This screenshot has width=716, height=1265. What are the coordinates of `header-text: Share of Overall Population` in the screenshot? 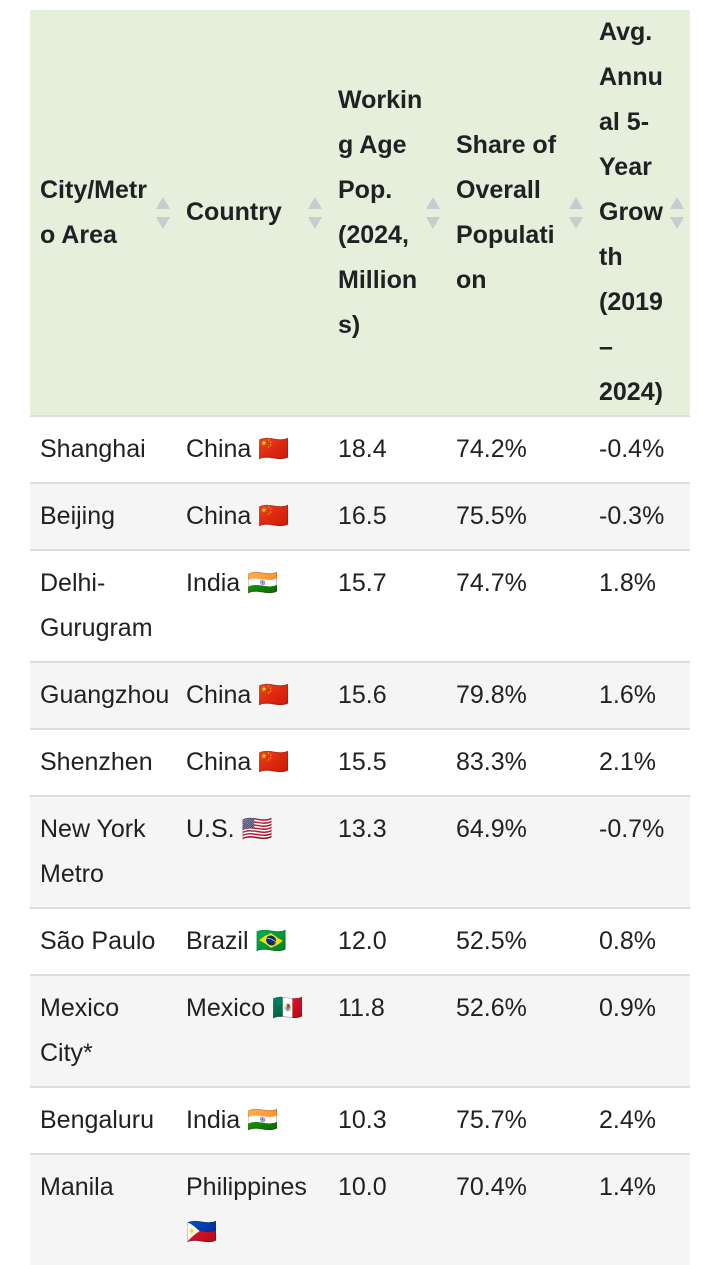 It's located at (506, 212).